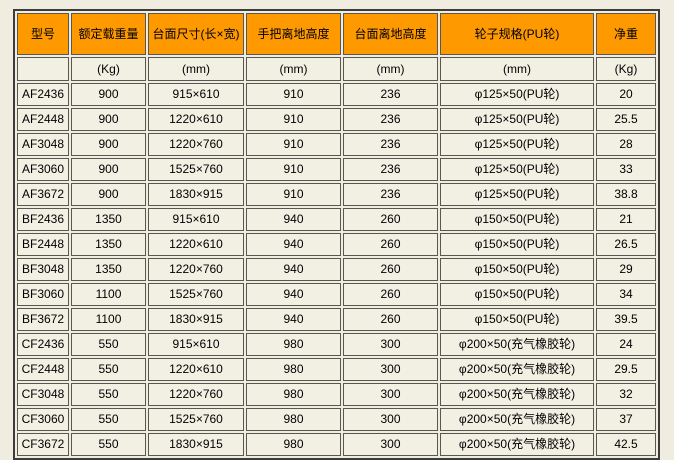 This screenshot has width=674, height=460. Describe the element at coordinates (43, 344) in the screenshot. I see `cell-model: CF2436` at that location.